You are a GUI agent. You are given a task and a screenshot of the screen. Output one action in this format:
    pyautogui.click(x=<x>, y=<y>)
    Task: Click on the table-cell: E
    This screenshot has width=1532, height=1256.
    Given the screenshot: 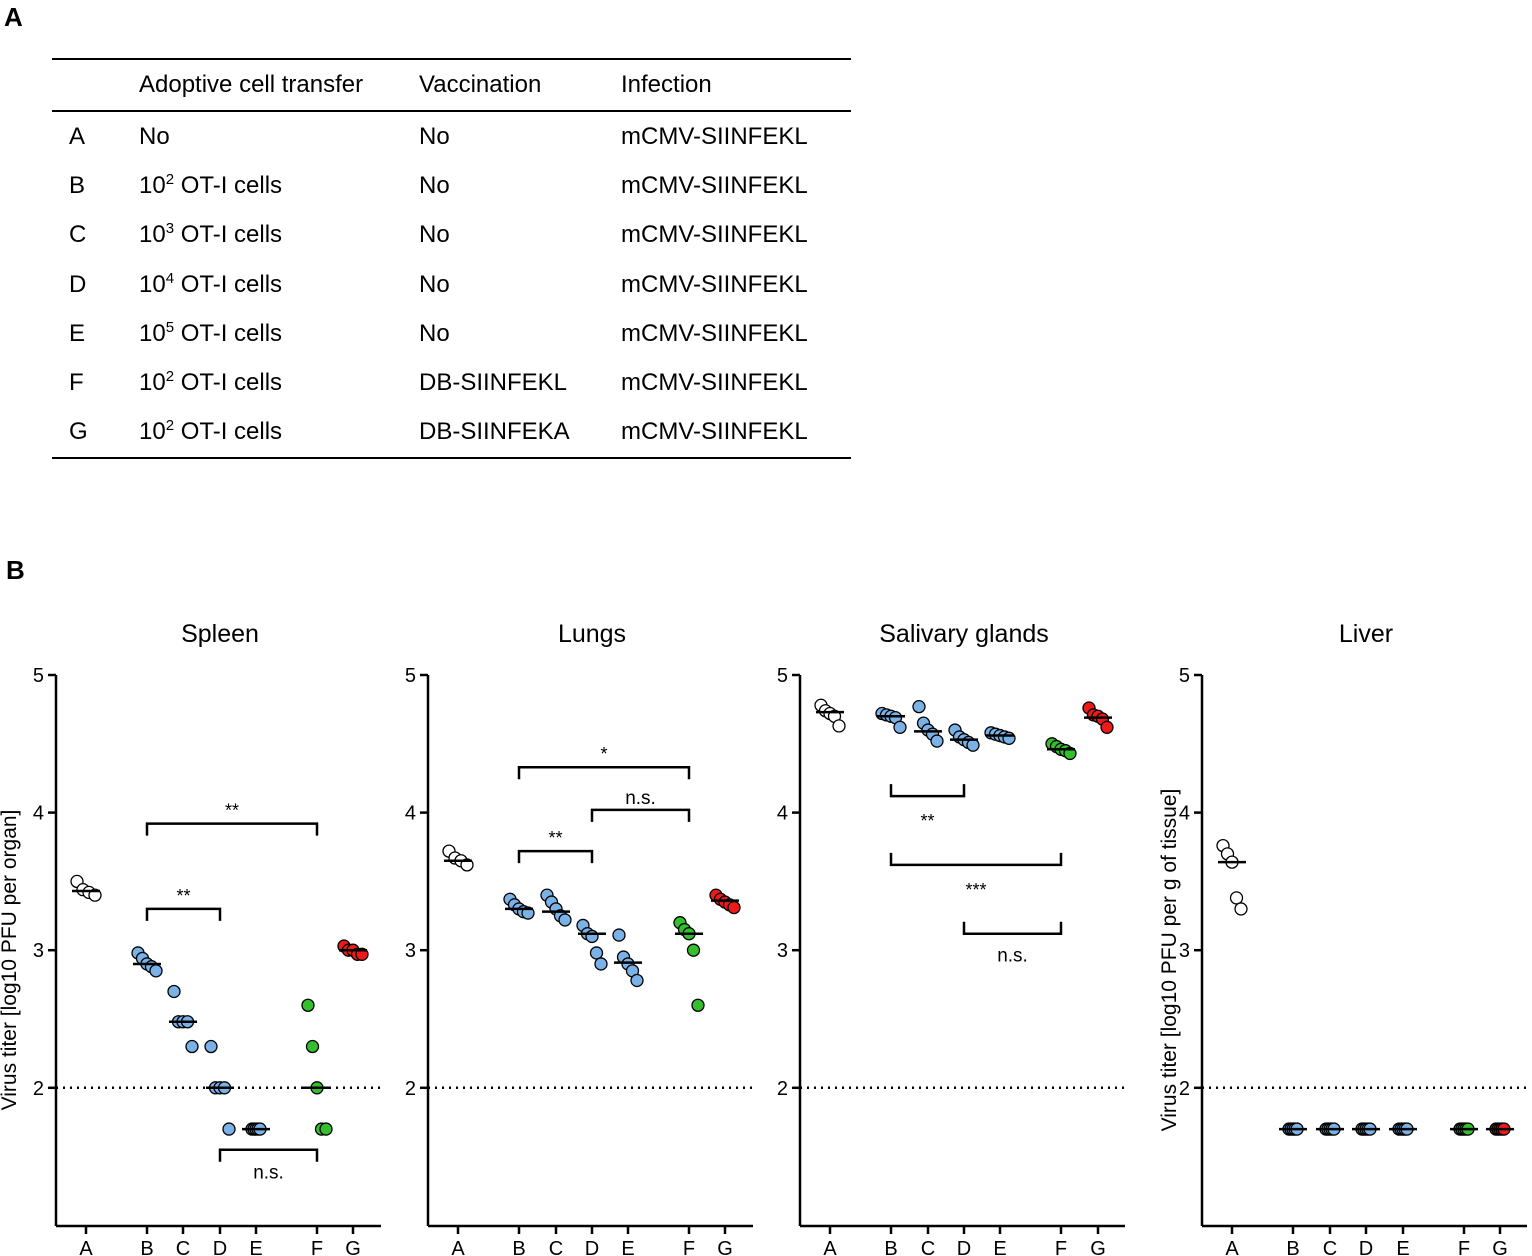 What is the action you would take?
    pyautogui.click(x=95, y=333)
    